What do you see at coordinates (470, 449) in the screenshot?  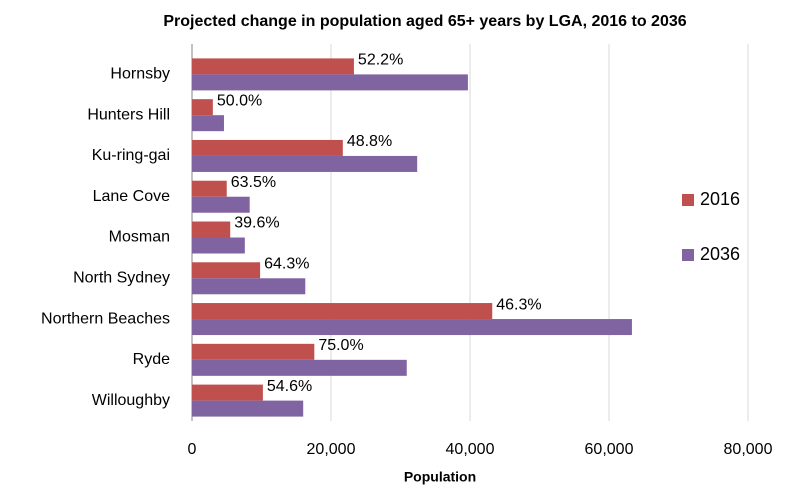 I see `x-tick-label: 40,000` at bounding box center [470, 449].